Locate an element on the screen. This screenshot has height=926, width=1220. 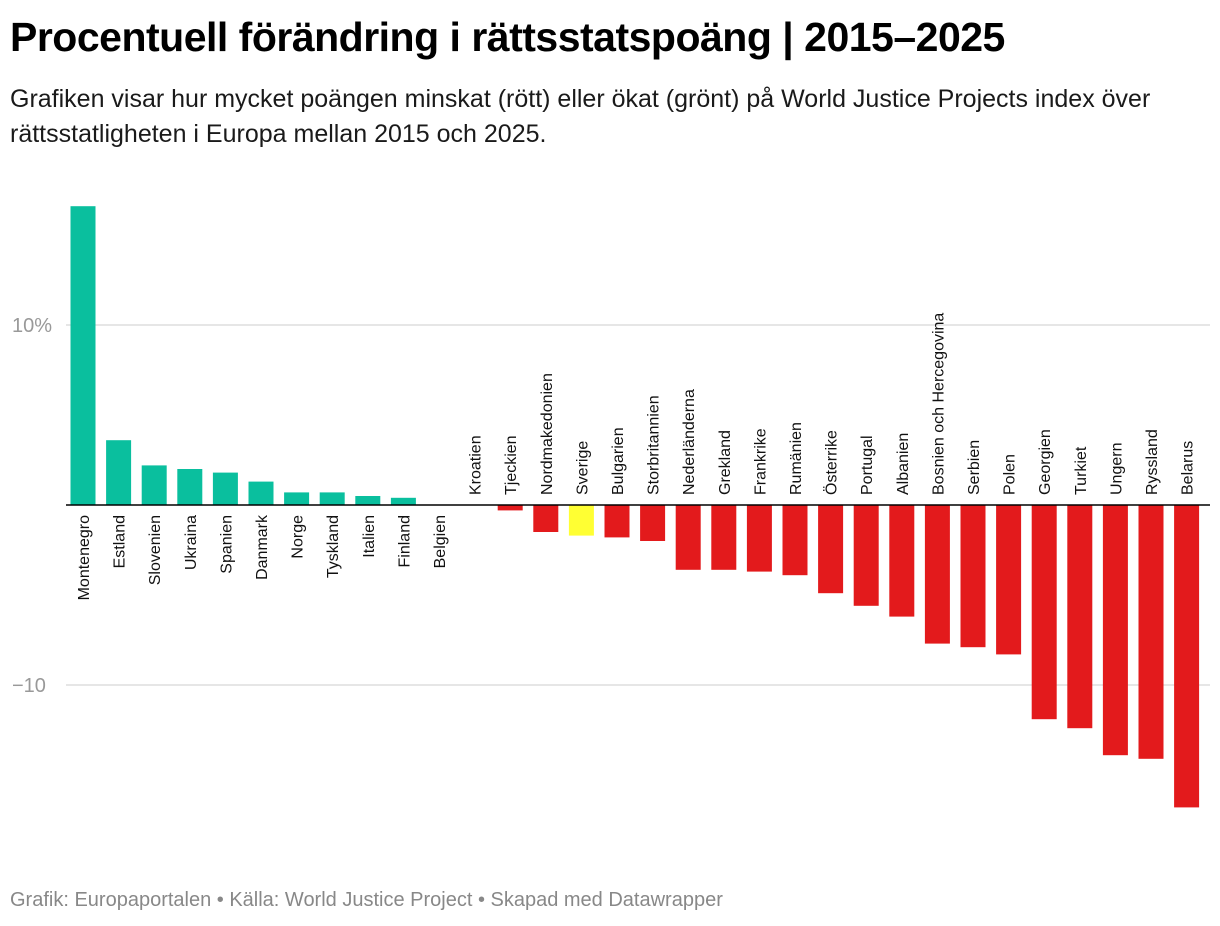
bar-slovenien is located at coordinates (154, 485).